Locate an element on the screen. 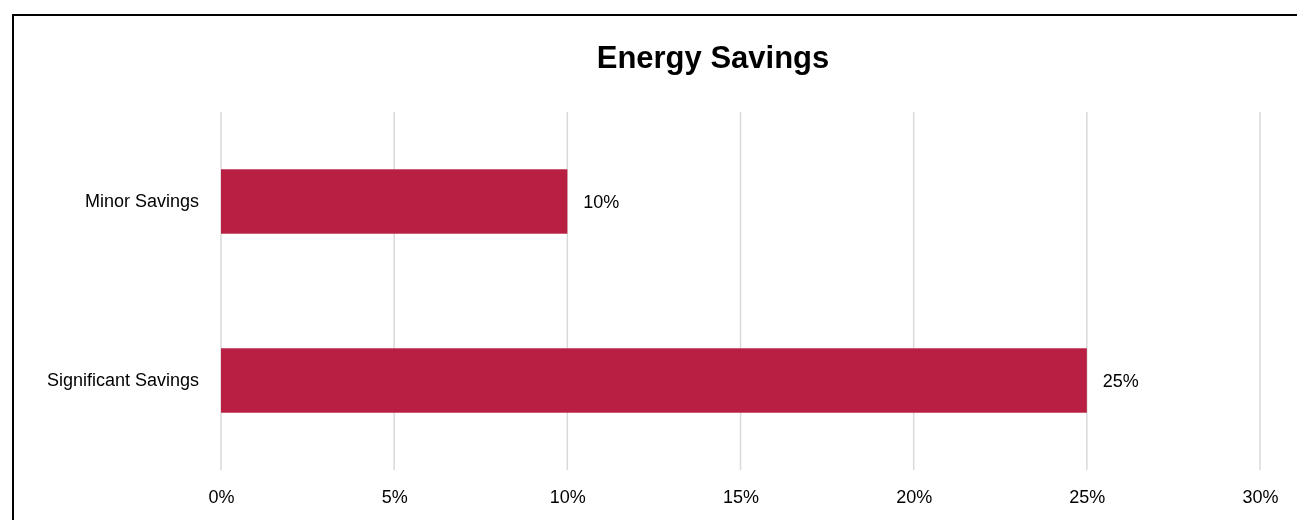 The height and width of the screenshot is (520, 1297). x-tick-label: 10% is located at coordinates (567, 496).